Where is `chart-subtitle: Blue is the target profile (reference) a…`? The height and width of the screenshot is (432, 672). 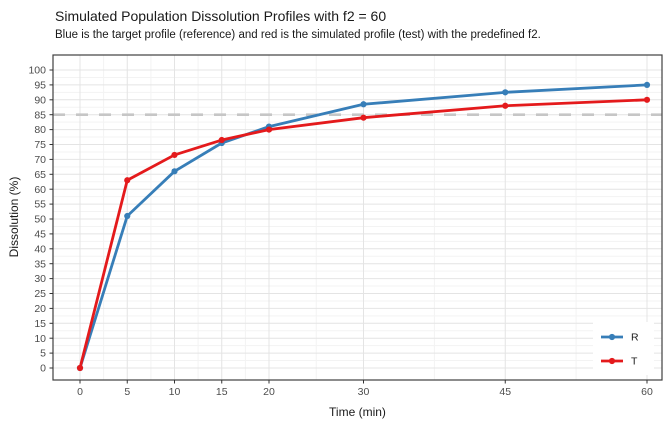
chart-subtitle: Blue is the target profile (reference) a… is located at coordinates (298, 35).